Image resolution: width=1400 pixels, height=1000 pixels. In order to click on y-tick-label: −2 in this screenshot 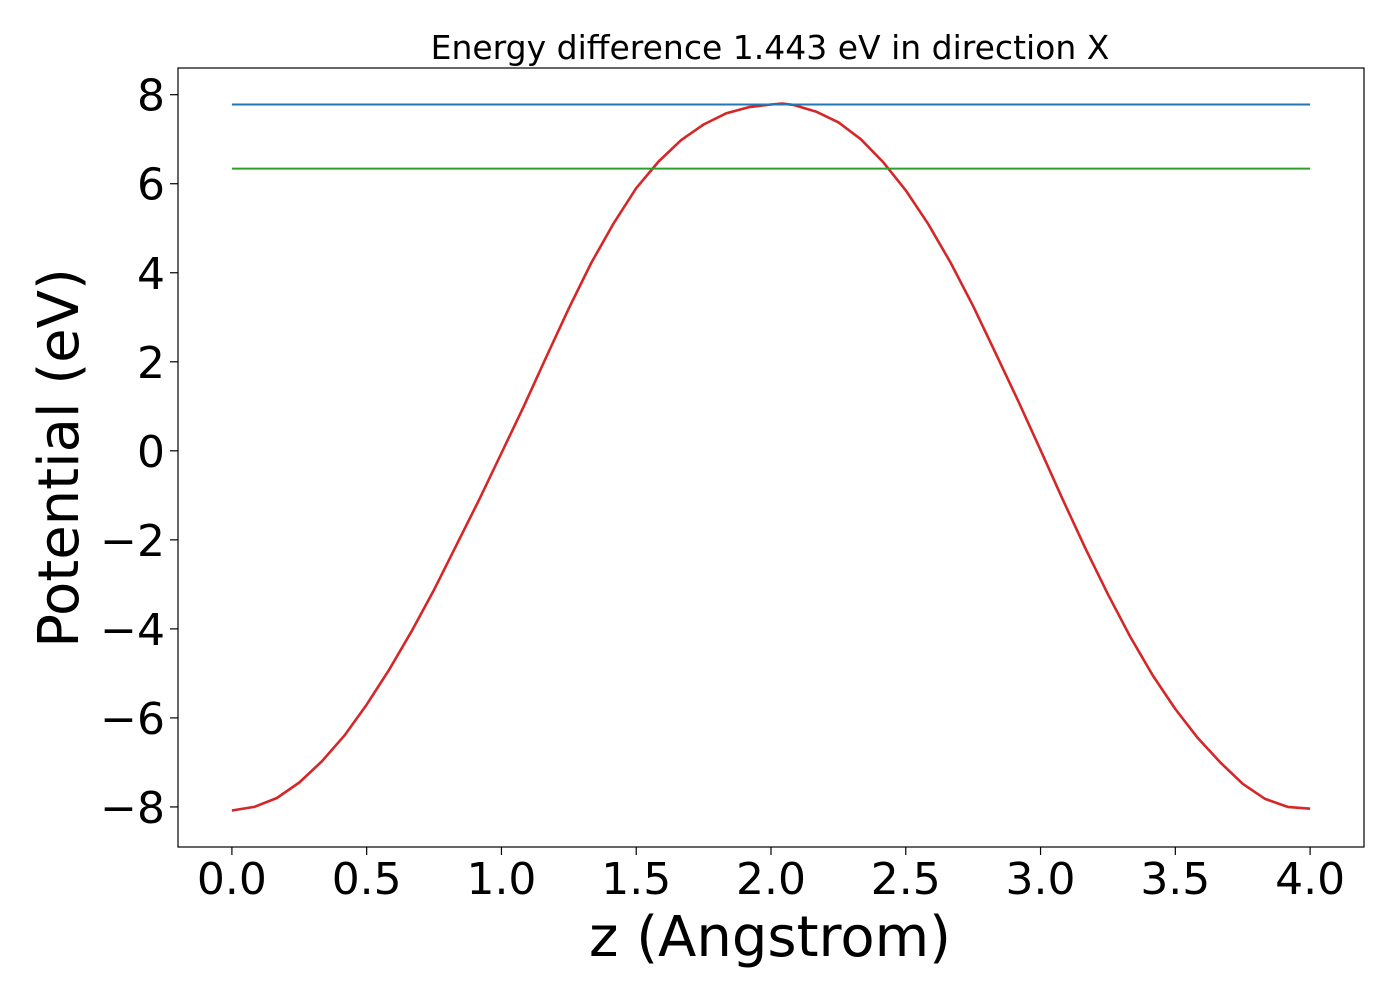, I will do `click(132, 541)`.